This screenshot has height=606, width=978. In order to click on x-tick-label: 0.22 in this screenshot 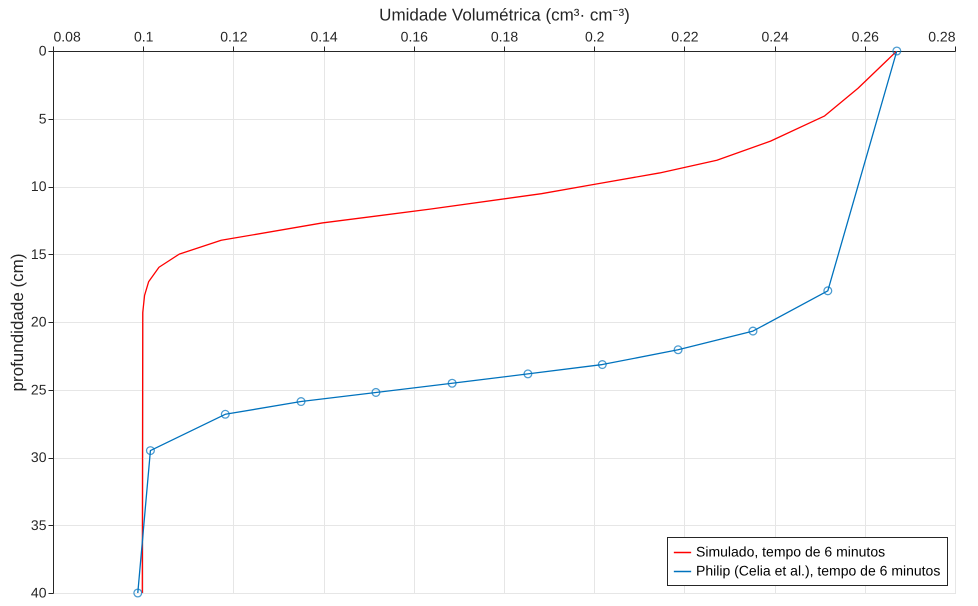, I will do `click(685, 36)`.